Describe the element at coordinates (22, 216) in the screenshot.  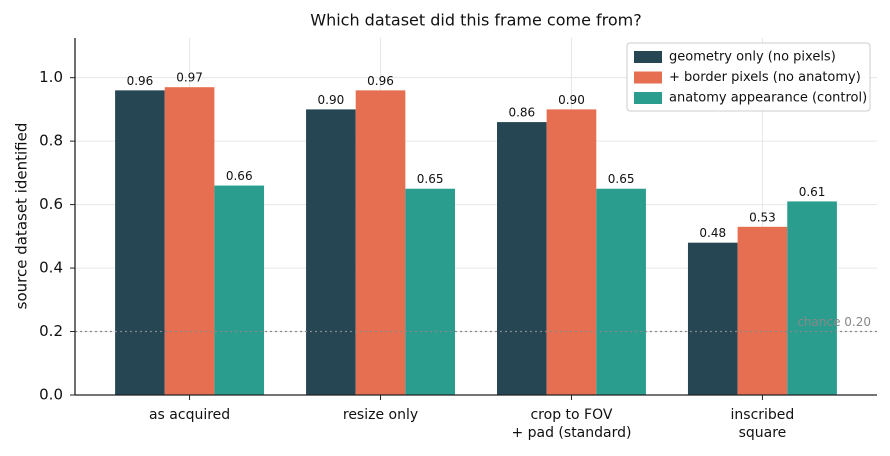
I see `y-axis-label: source dataset identified` at that location.